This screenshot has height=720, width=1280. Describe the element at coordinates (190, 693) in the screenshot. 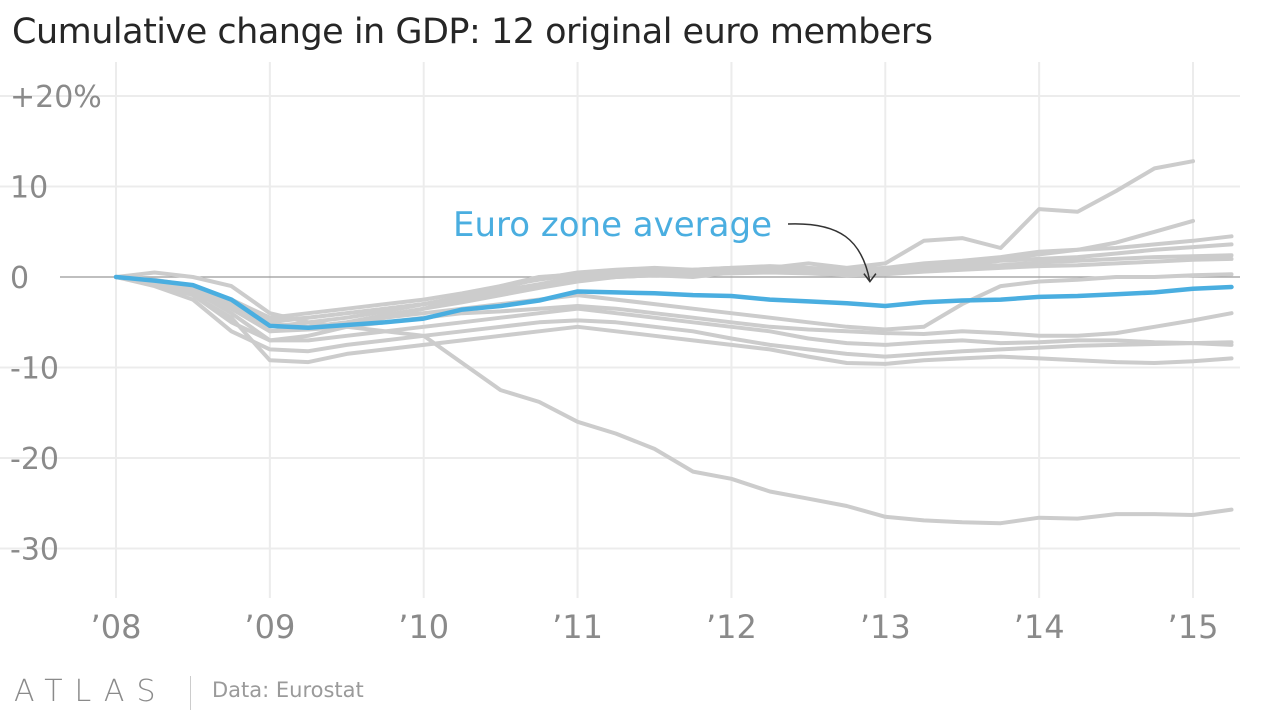

I see `footer-divider` at that location.